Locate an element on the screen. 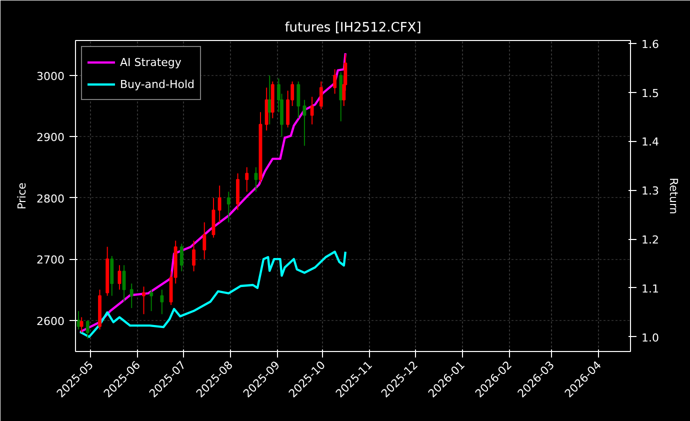  chart-title: futures [IH2512.CFX] is located at coordinates (353, 28).